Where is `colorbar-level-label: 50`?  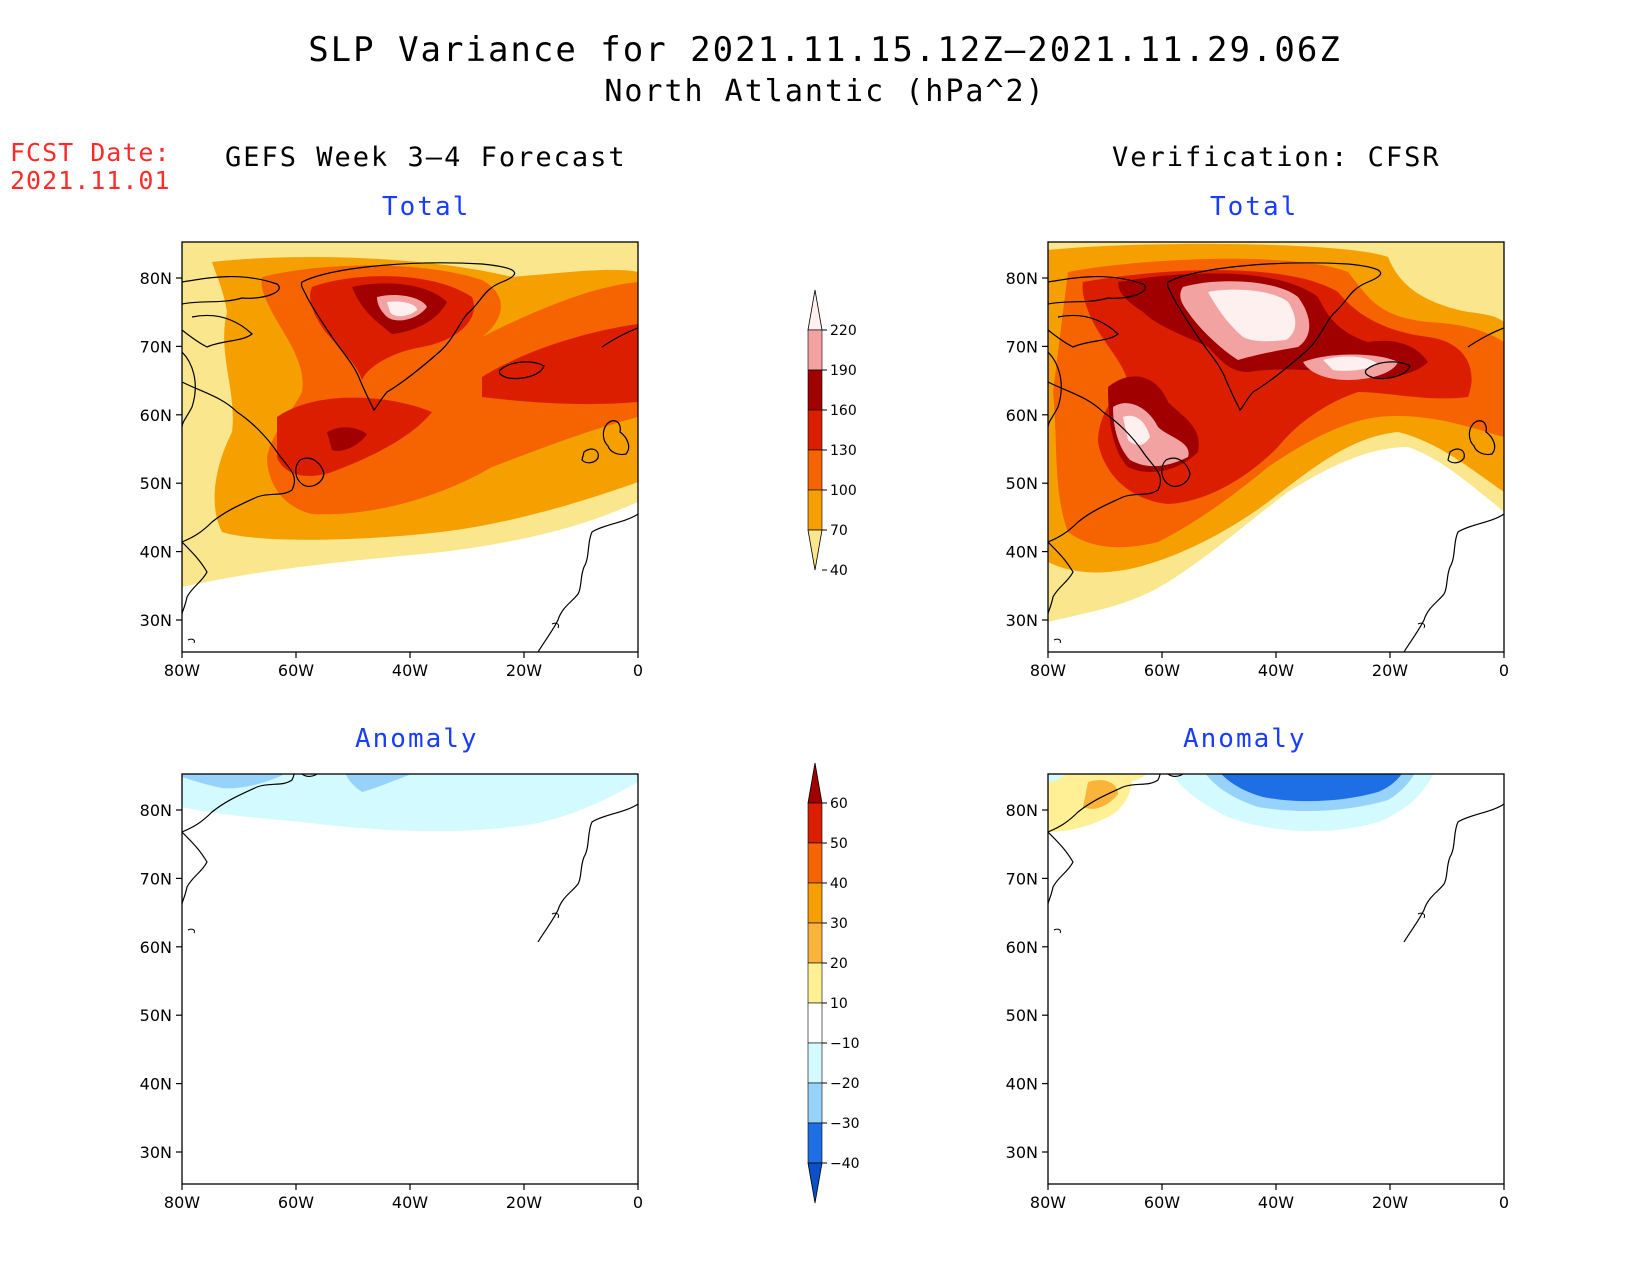 colorbar-level-label: 50 is located at coordinates (839, 844).